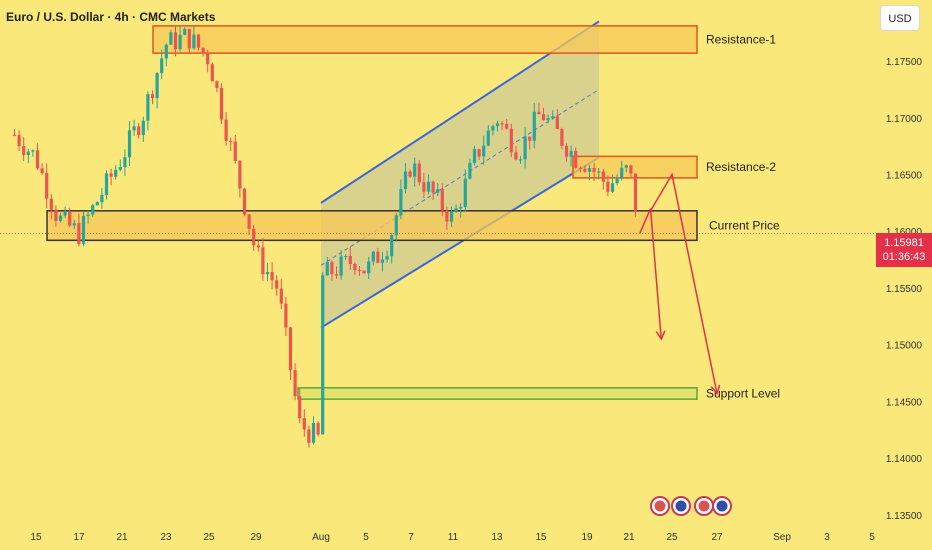 This screenshot has width=932, height=550. I want to click on y-tick-label: 1.17000, so click(904, 119).